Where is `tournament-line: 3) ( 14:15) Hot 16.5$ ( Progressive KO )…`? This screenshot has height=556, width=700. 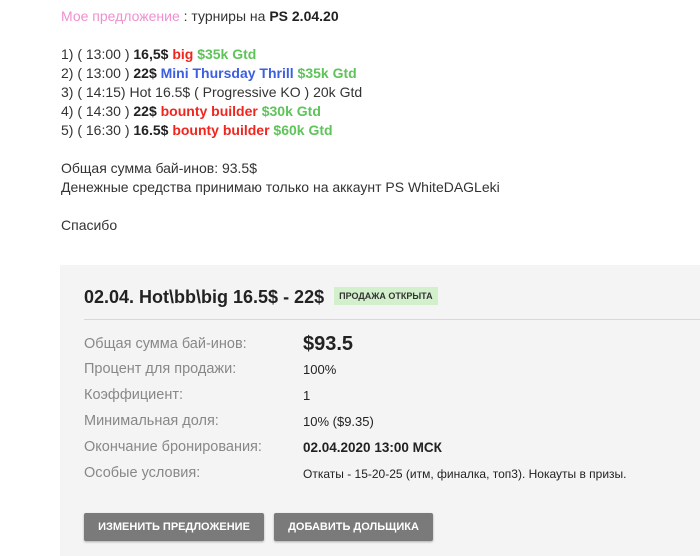 tournament-line: 3) ( 14:15) Hot 16.5$ ( Progressive KO )… is located at coordinates (212, 92).